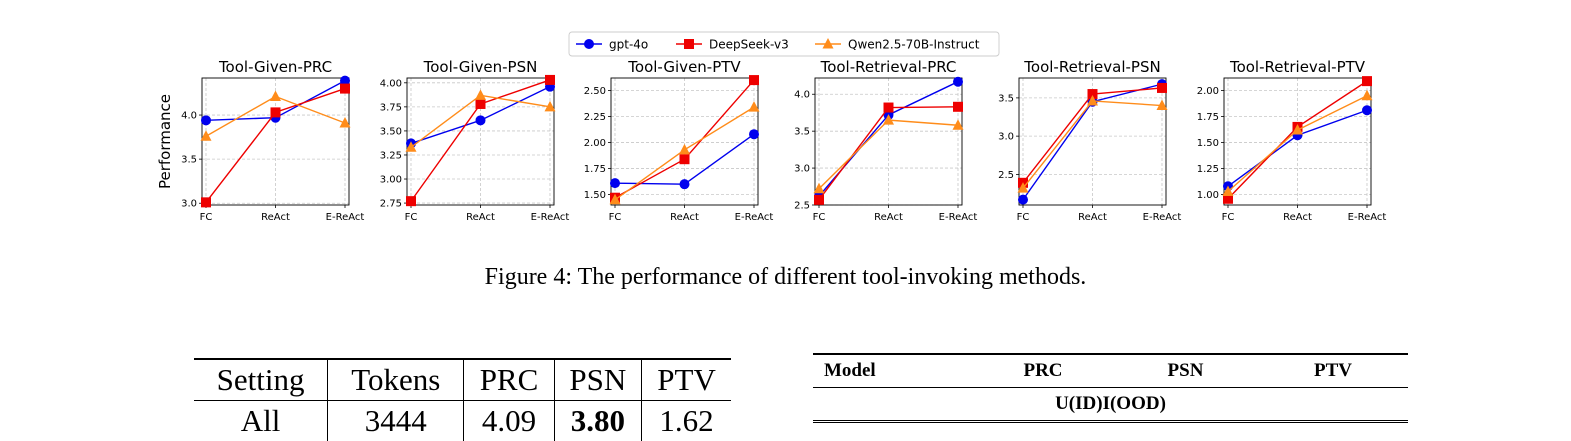 This screenshot has width=1571, height=441. I want to click on header-prc: PRC, so click(509, 380).